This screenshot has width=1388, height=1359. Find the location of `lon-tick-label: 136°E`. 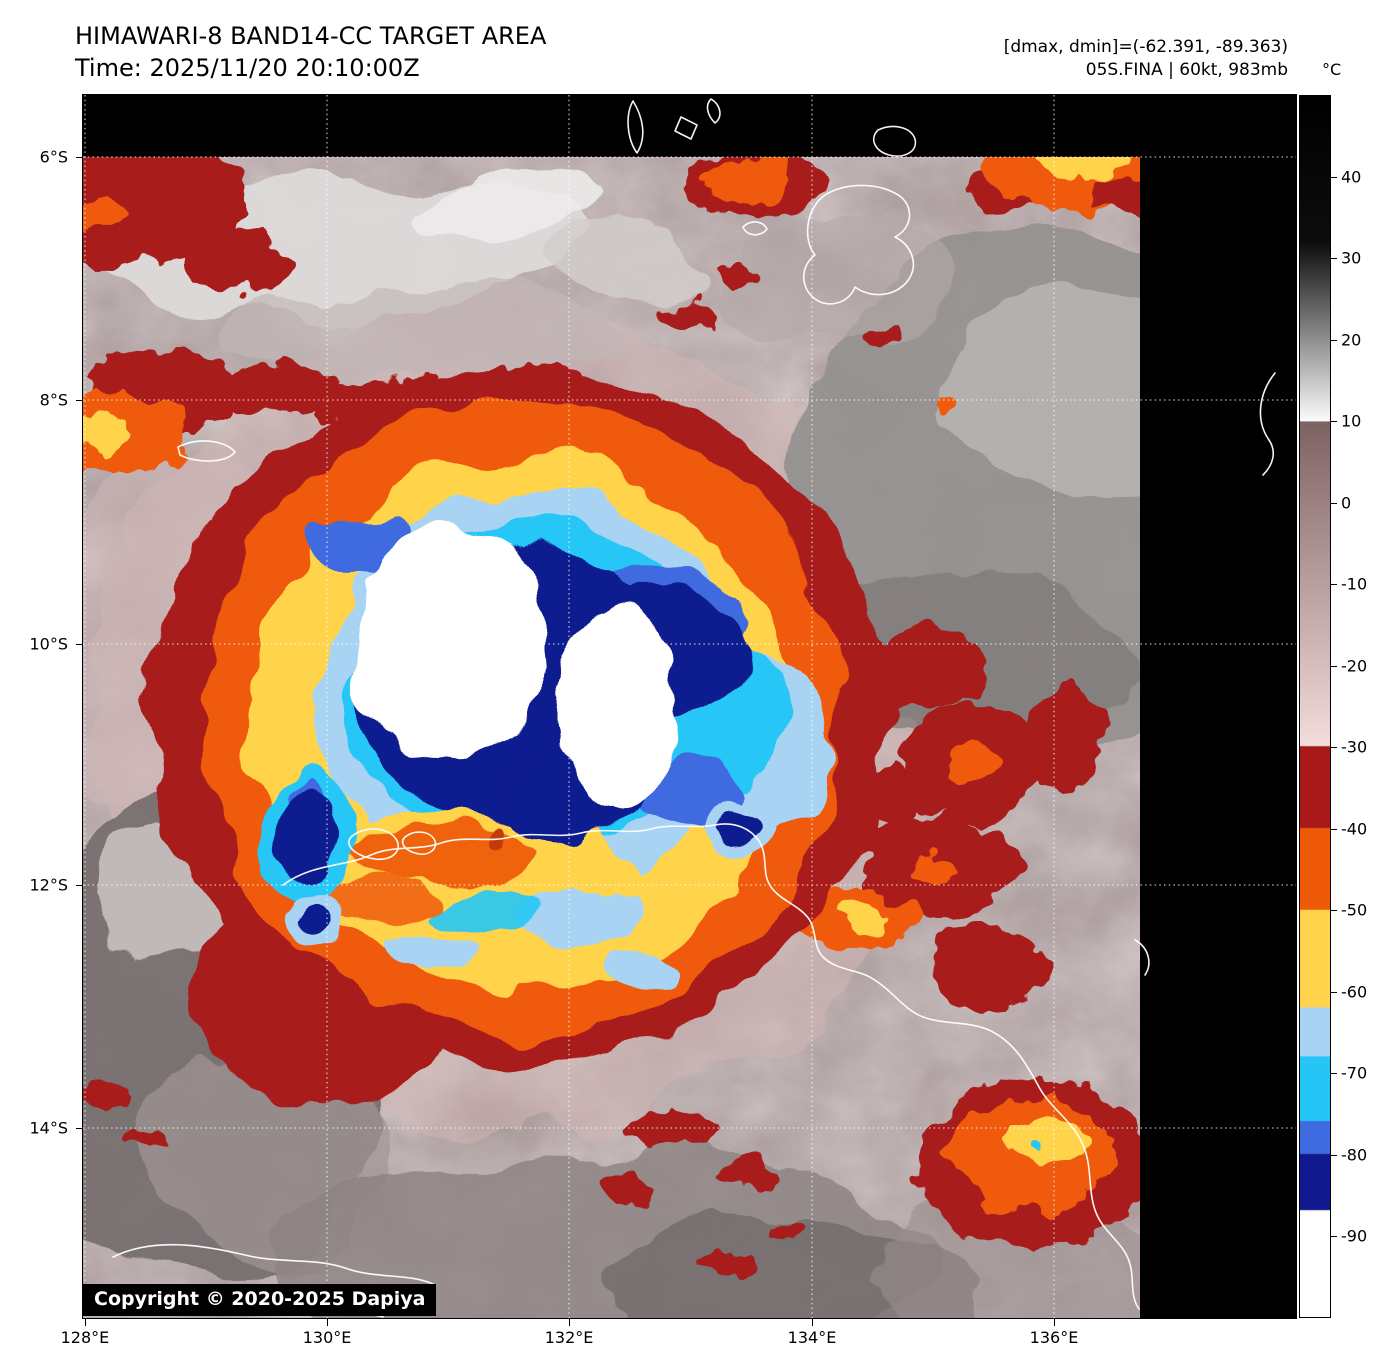

lon-tick-label: 136°E is located at coordinates (1054, 1337).